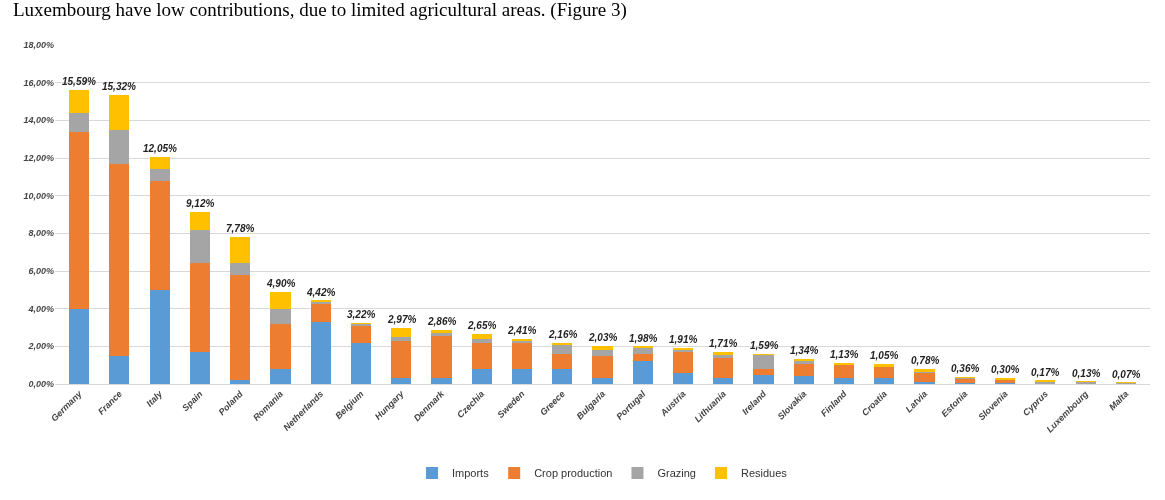 Image resolution: width=1165 pixels, height=500 pixels. Describe the element at coordinates (804, 350) in the screenshot. I see `total-label: 1,34%` at that location.